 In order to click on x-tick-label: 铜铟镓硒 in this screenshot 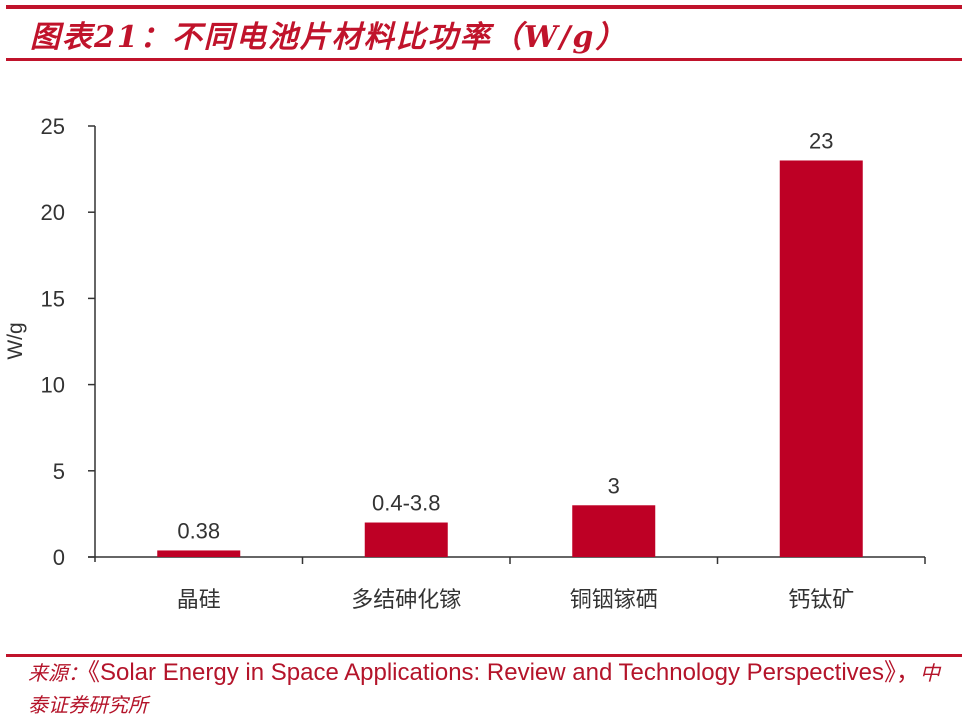, I will do `click(614, 600)`.